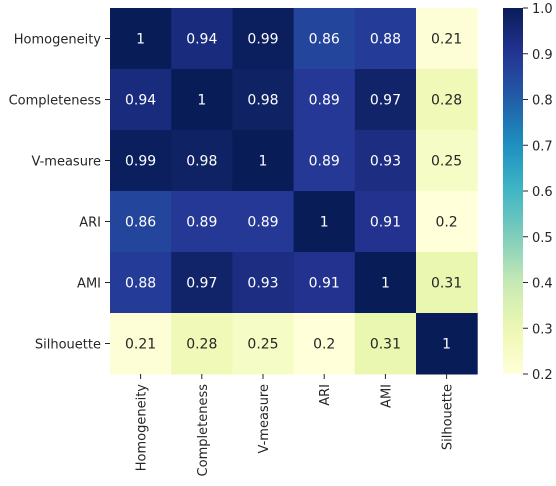 This screenshot has width=556, height=486. What do you see at coordinates (66, 162) in the screenshot?
I see `y-tick-label: V-measure` at bounding box center [66, 162].